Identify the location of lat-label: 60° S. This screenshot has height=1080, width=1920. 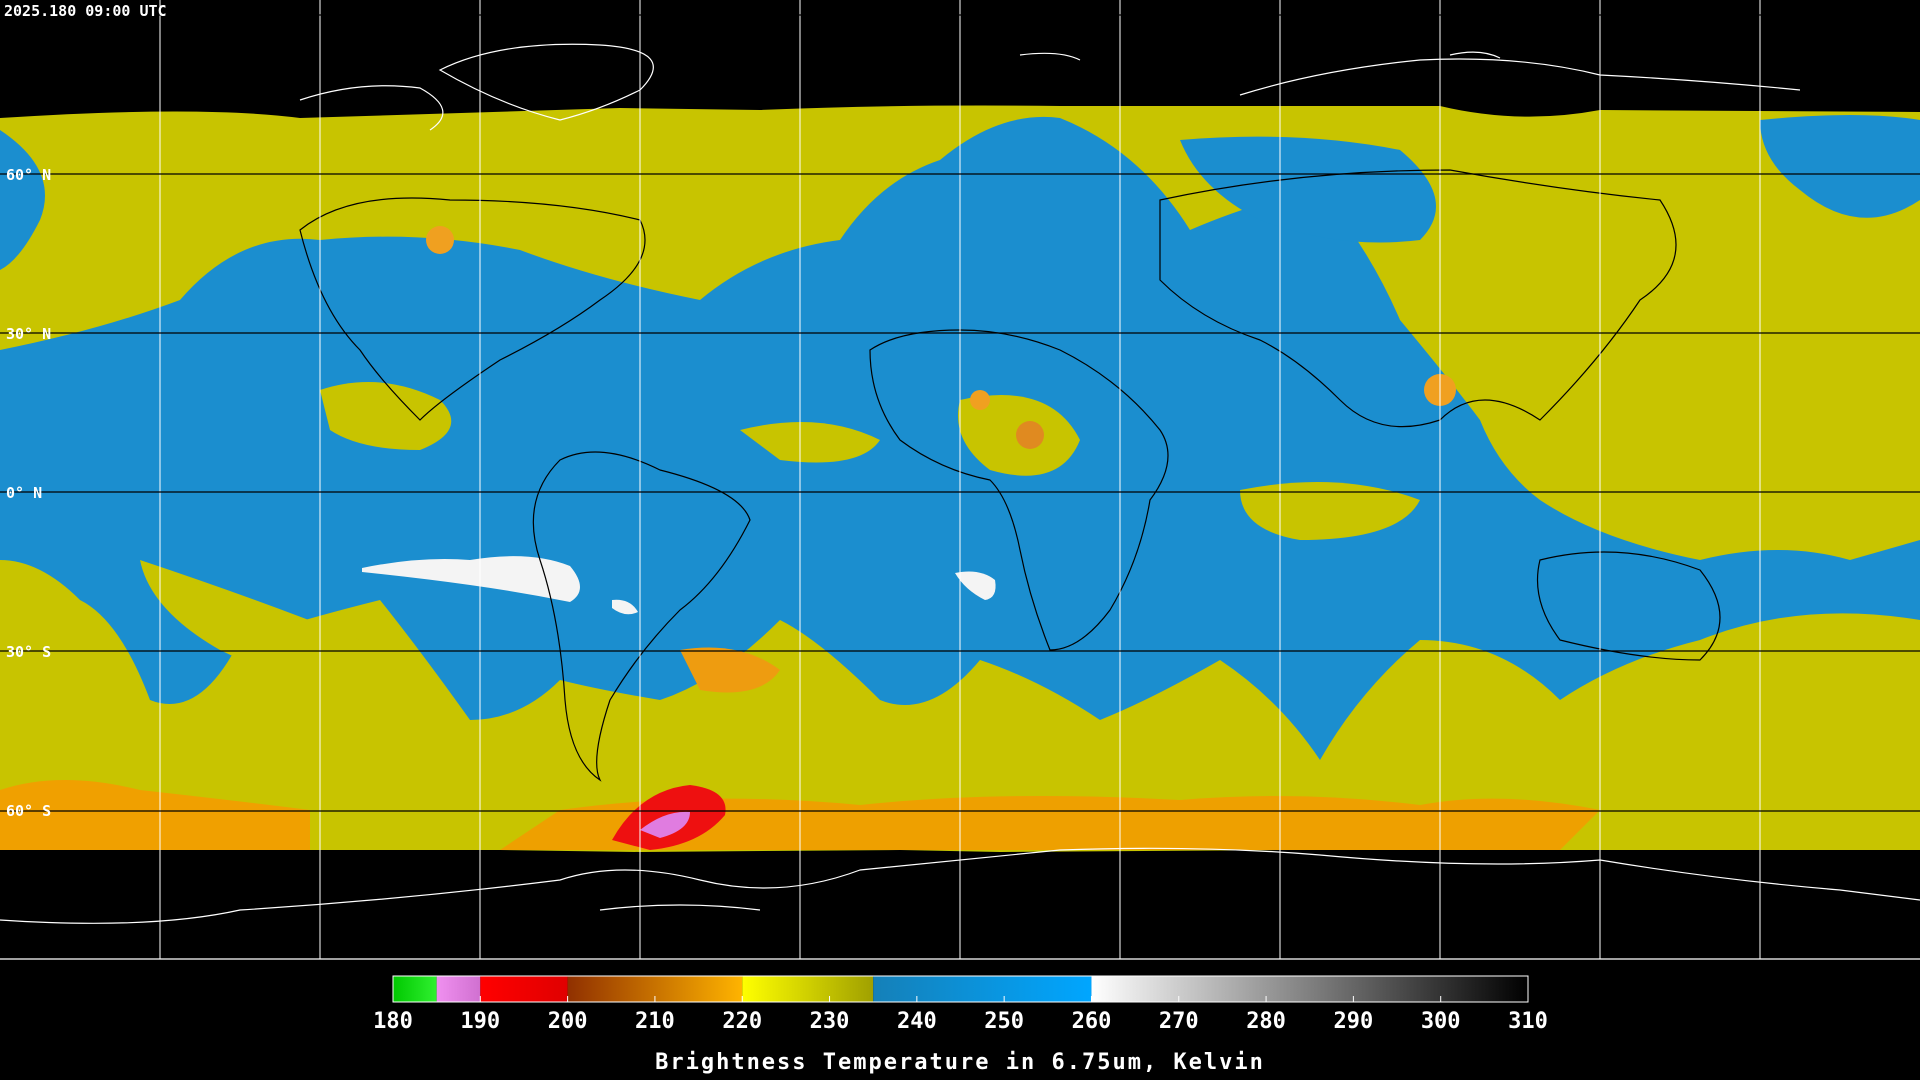
(28, 811).